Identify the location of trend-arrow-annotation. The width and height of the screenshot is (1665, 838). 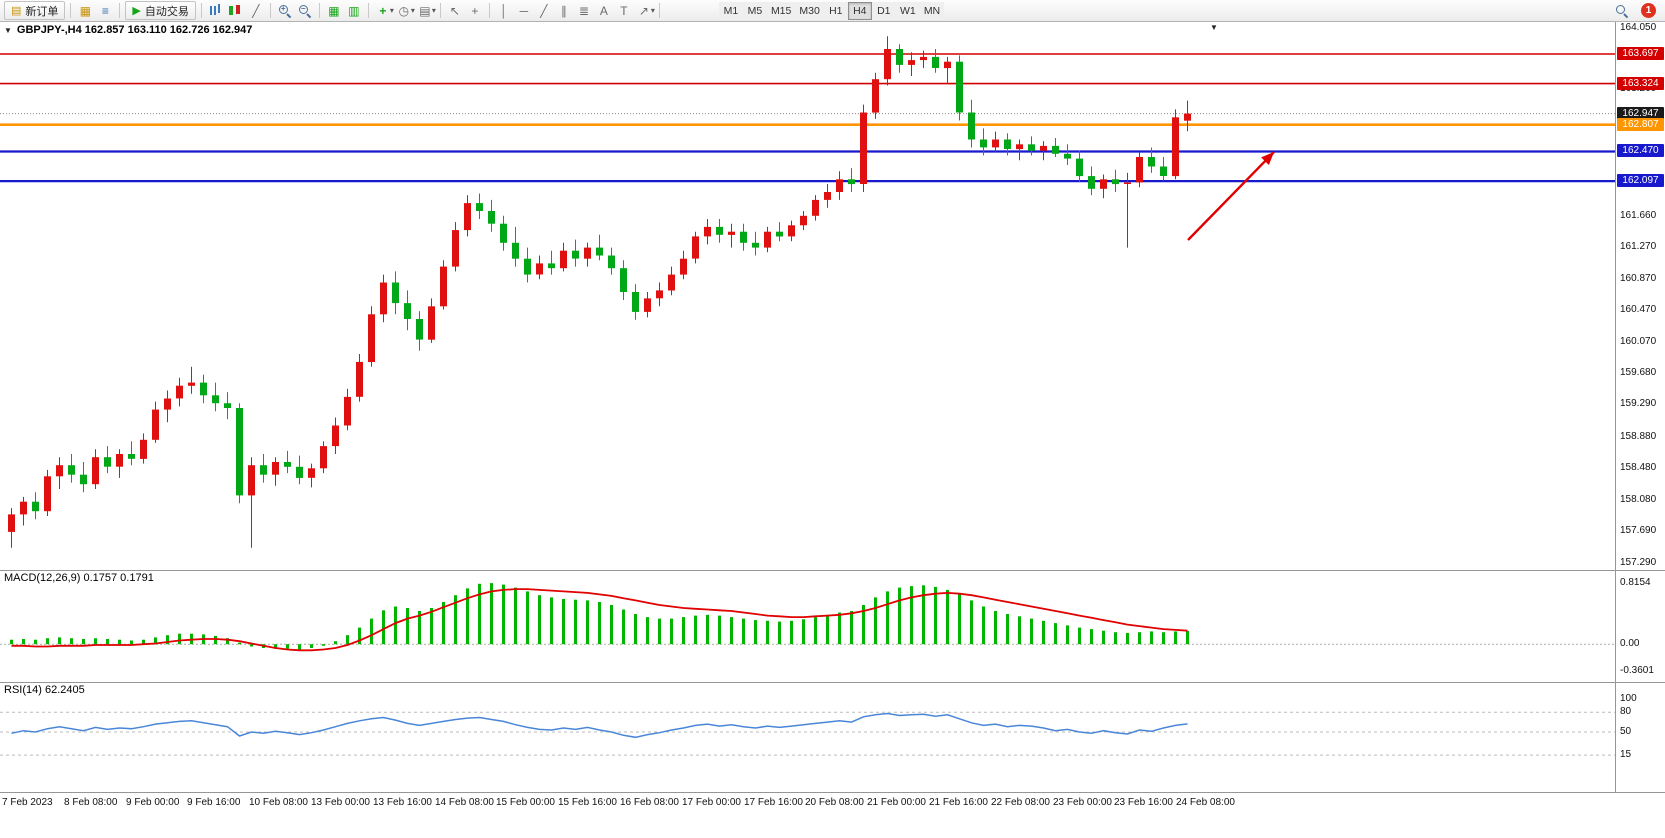
(1231, 196).